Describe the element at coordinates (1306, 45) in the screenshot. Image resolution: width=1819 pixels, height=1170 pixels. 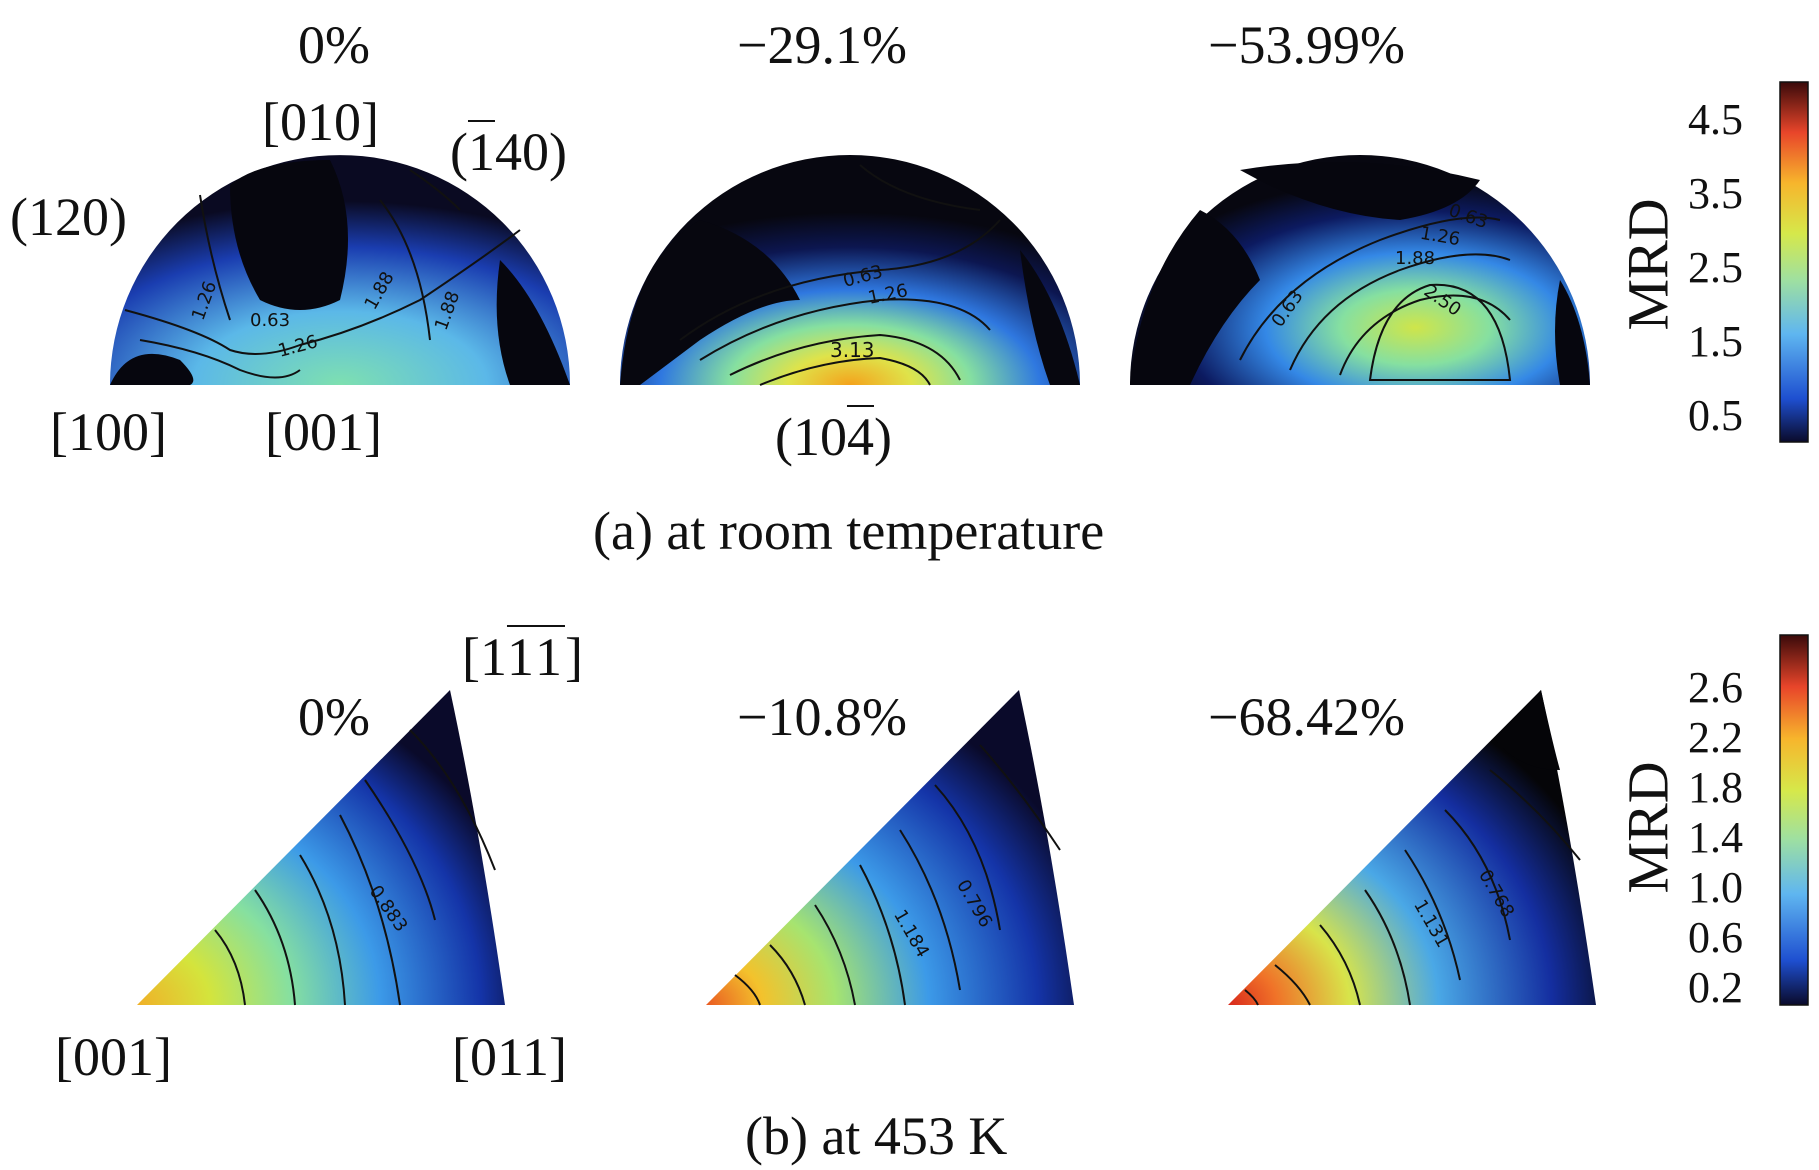
I see `strain-label-a3: −53.99%` at that location.